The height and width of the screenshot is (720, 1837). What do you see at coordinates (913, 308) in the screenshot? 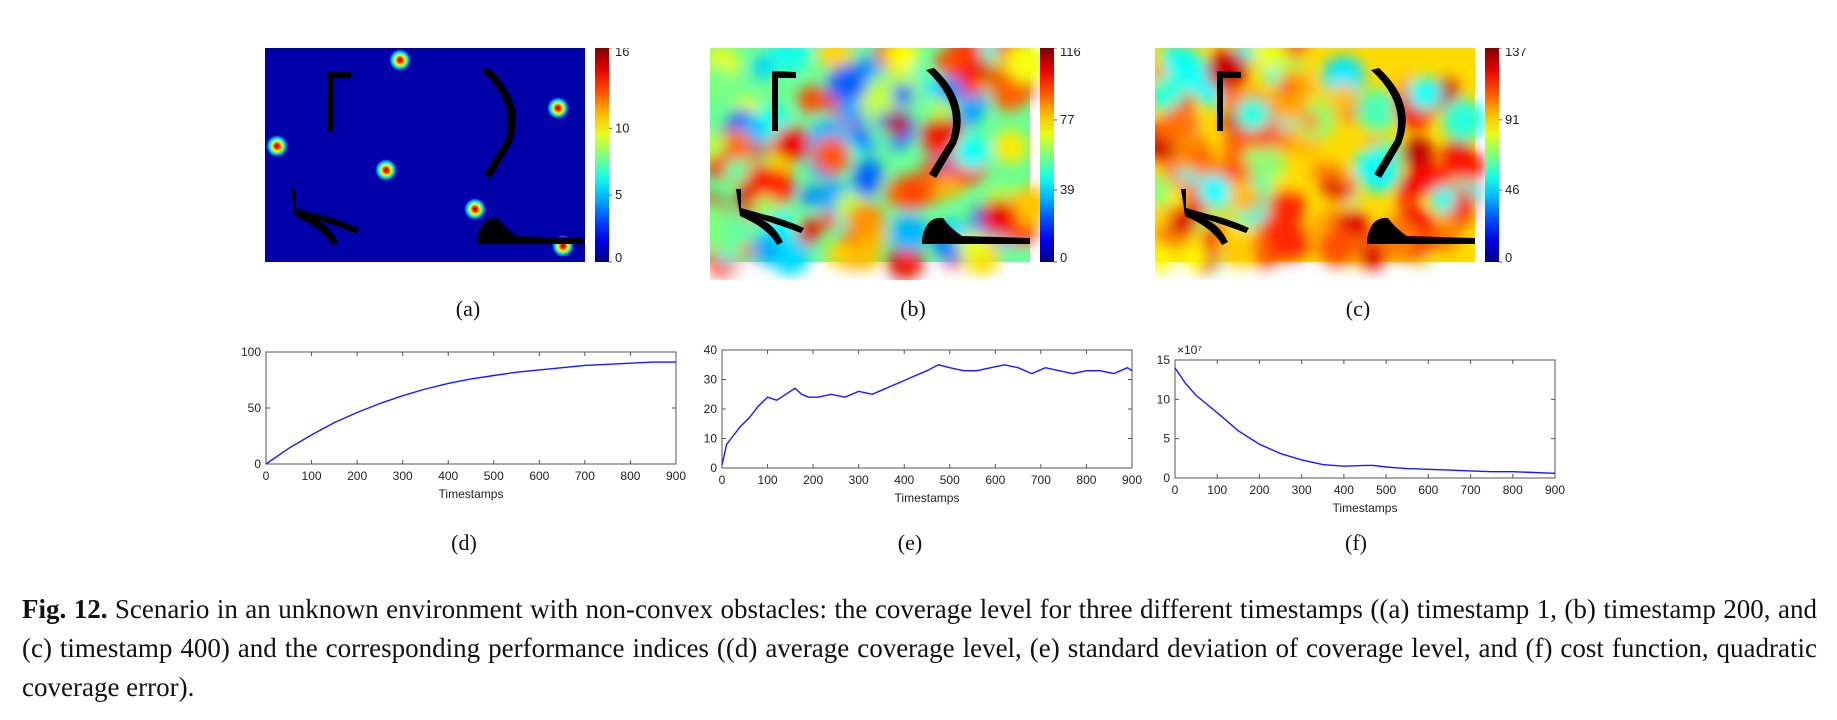
I see `subfigure-label-b: (b)` at bounding box center [913, 308].